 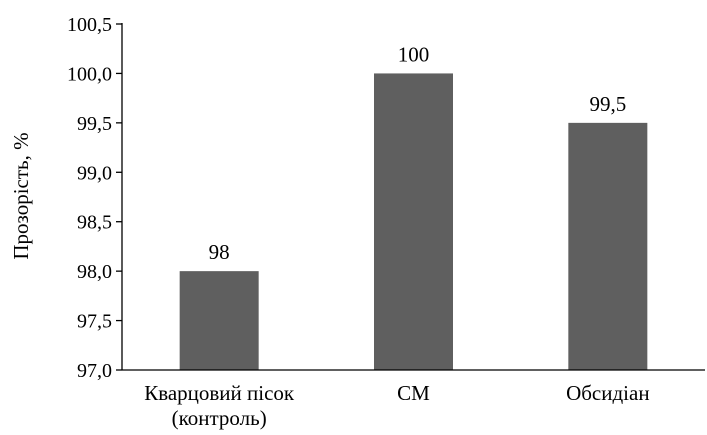 I want to click on y-tick-label: 100,0, so click(x=89, y=74).